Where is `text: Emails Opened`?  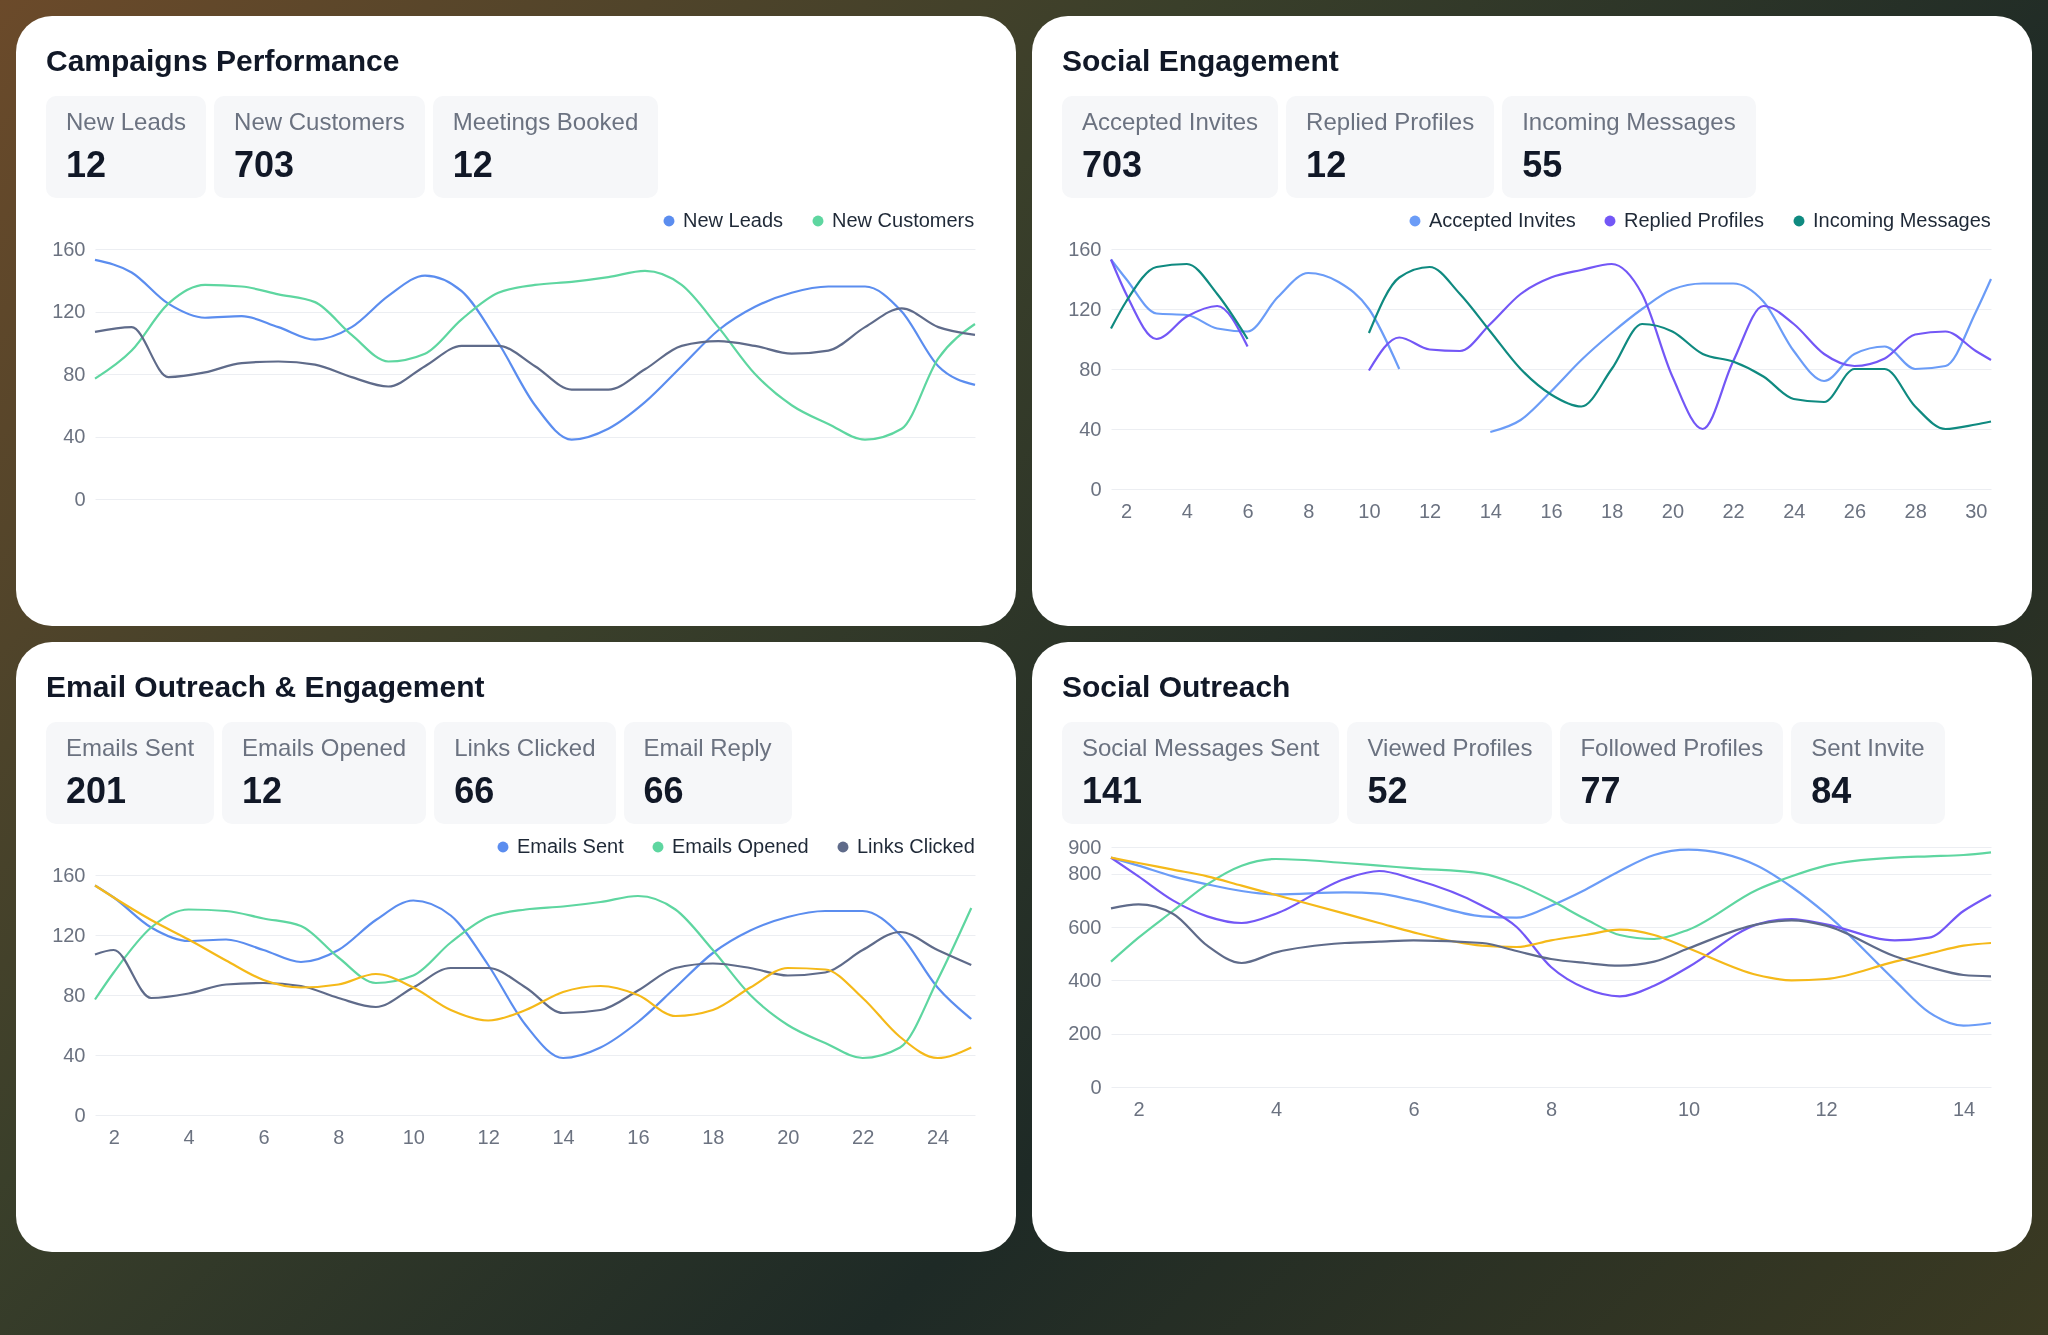
text: Emails Opened is located at coordinates (324, 748).